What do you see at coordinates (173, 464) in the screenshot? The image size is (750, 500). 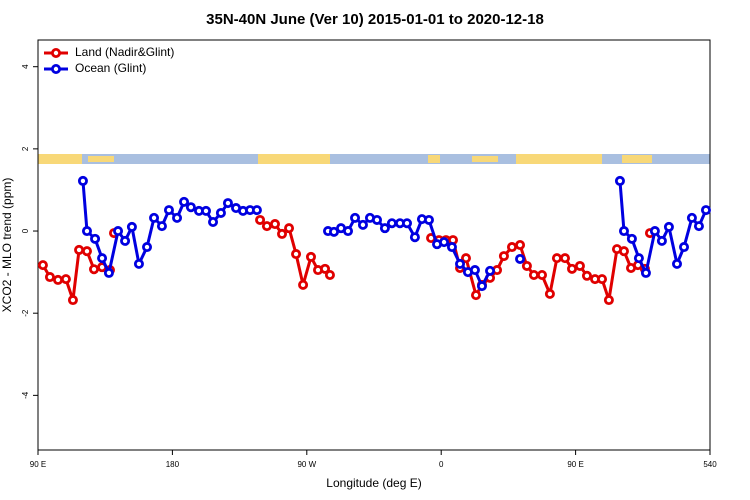 I see `x-tick-label: 180` at bounding box center [173, 464].